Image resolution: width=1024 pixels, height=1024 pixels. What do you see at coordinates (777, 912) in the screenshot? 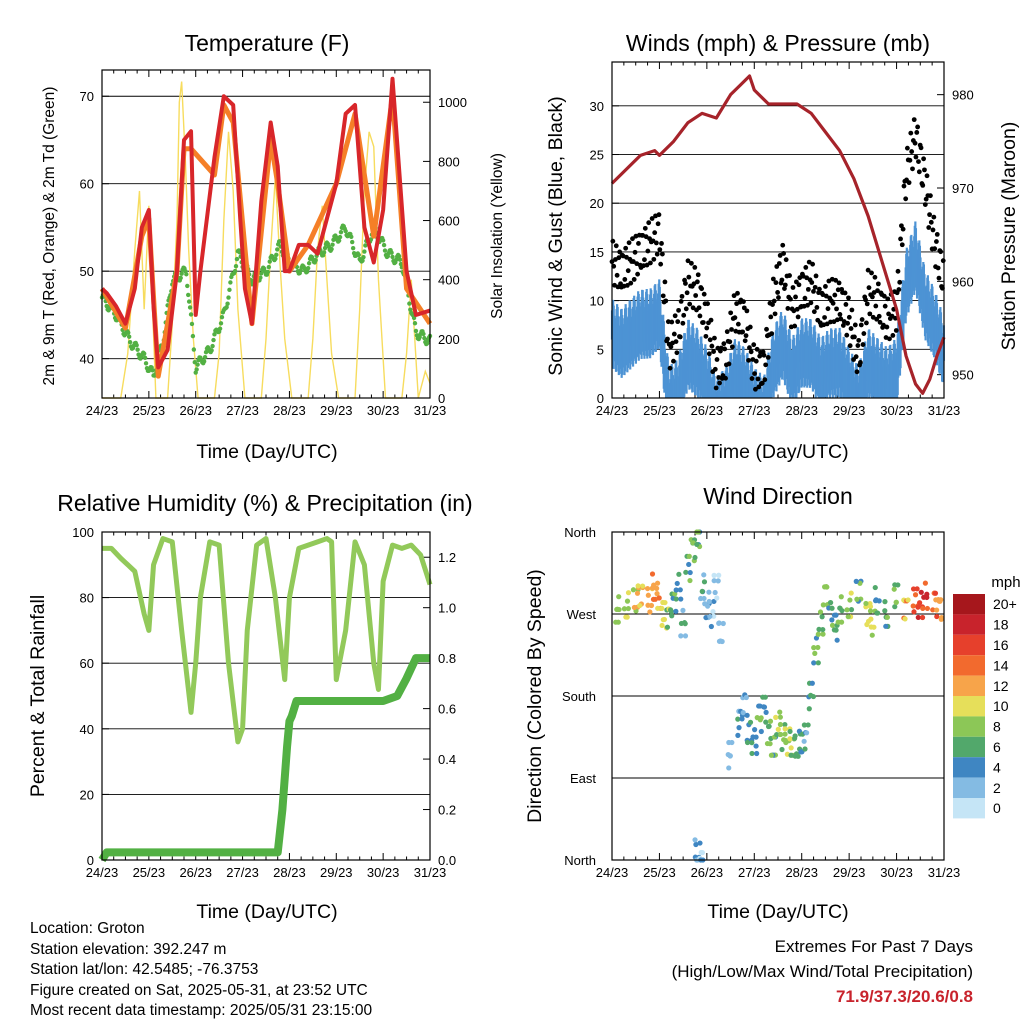
I see `wind-direction-xlabel: Time (Day/UTC)` at bounding box center [777, 912].